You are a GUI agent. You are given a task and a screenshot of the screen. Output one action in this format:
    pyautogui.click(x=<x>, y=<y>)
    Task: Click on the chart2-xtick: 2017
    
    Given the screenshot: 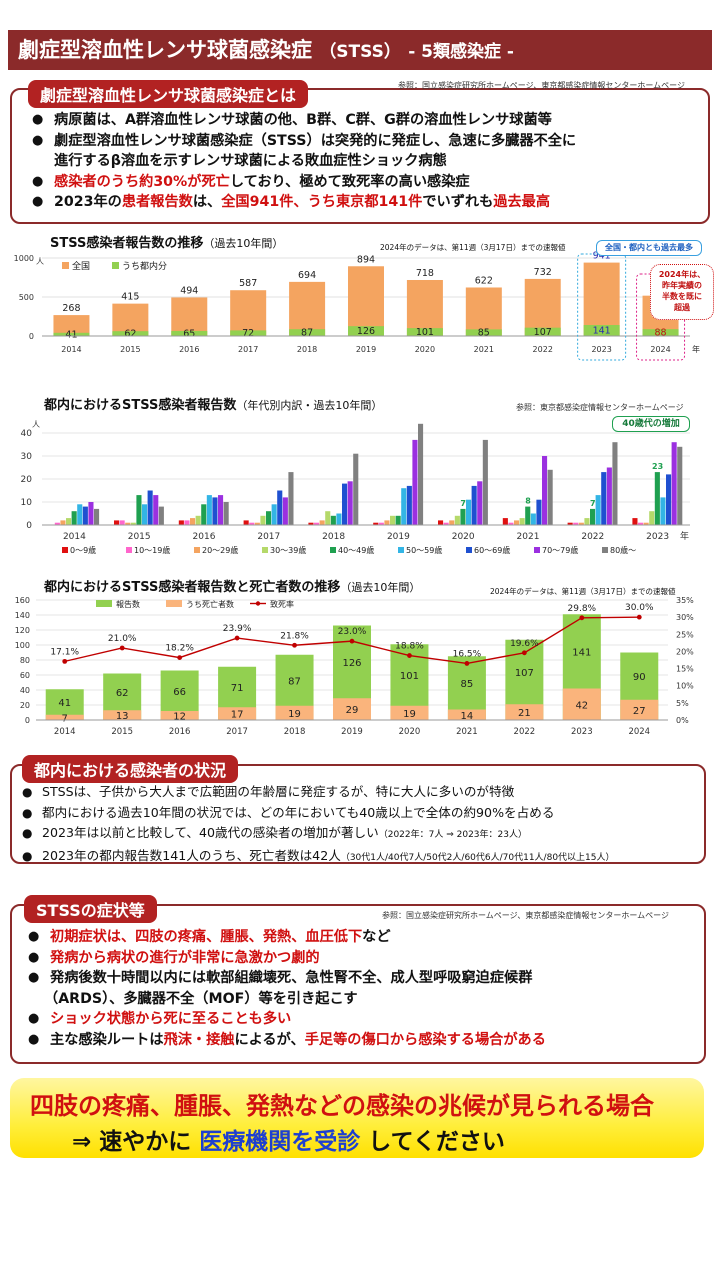 What is the action you would take?
    pyautogui.click(x=268, y=537)
    